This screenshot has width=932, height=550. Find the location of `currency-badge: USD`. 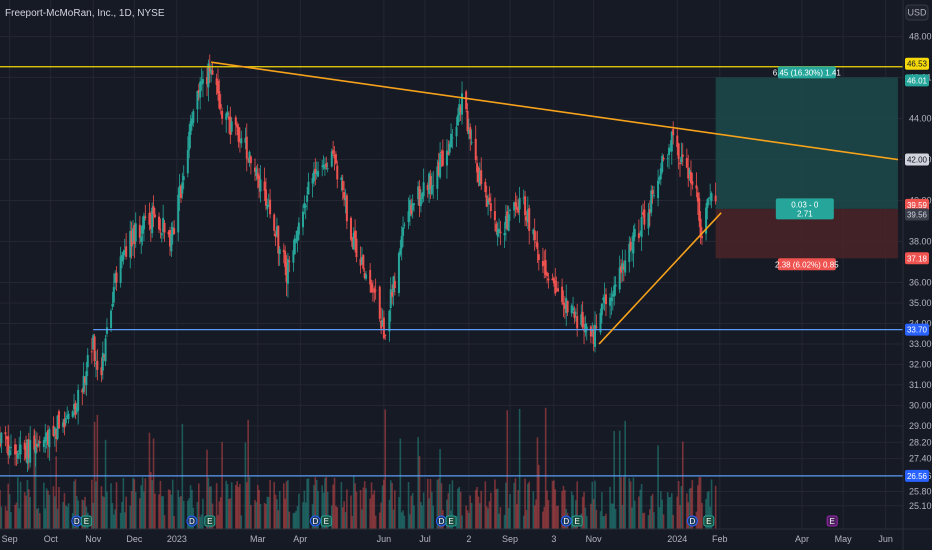

currency-badge: USD is located at coordinates (917, 12).